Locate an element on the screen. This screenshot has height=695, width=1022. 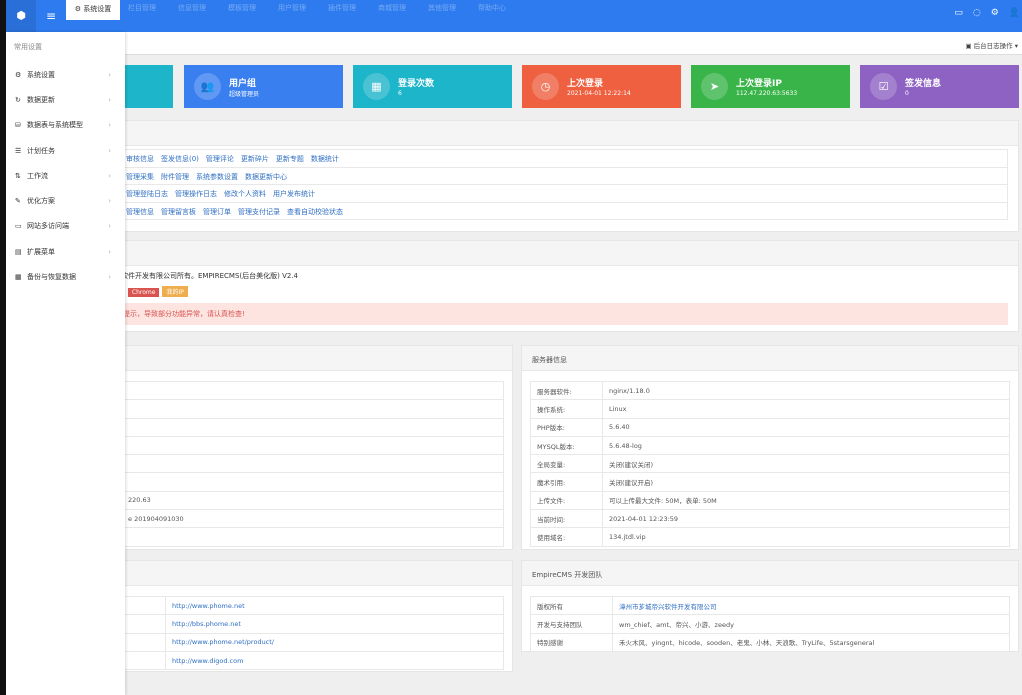
site-link: http://www.phome.net/product/ is located at coordinates (223, 642).